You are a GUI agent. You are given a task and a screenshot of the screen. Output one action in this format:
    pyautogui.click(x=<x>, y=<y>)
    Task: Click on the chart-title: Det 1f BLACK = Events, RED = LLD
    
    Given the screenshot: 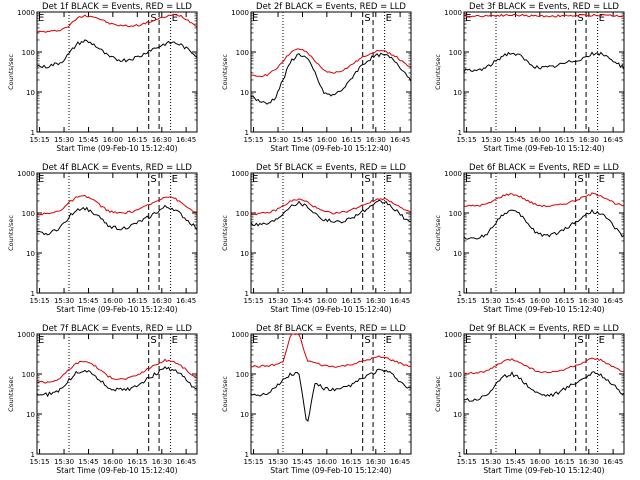 What is the action you would take?
    pyautogui.click(x=117, y=7)
    